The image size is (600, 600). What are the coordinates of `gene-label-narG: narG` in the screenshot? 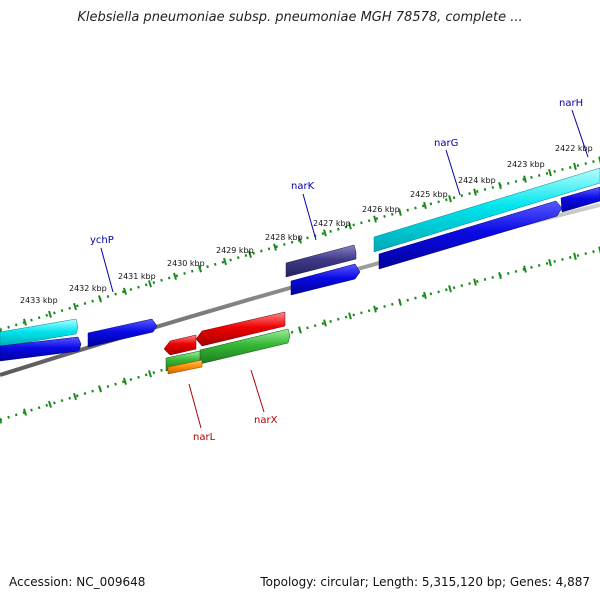 It's located at (446, 143).